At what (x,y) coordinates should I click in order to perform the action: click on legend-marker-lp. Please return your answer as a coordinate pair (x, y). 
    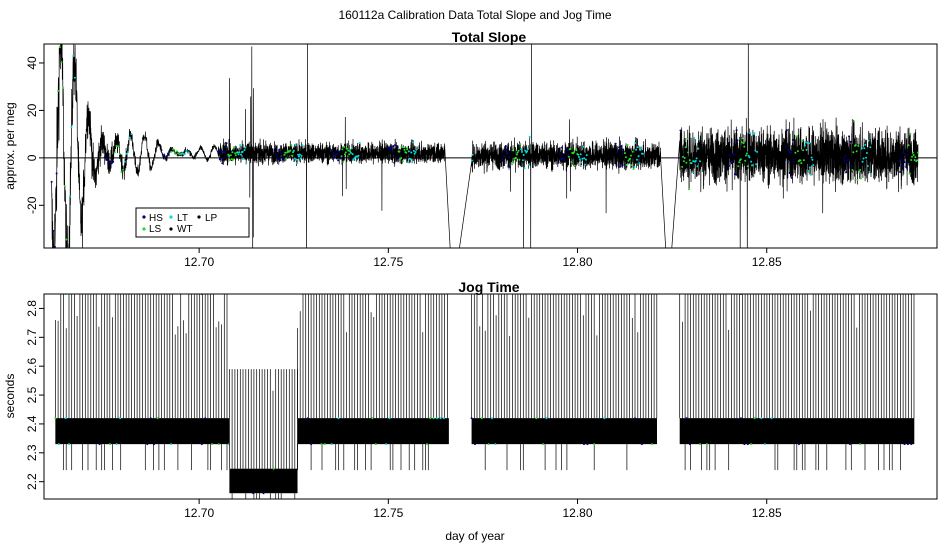
    Looking at the image, I should click on (199, 217).